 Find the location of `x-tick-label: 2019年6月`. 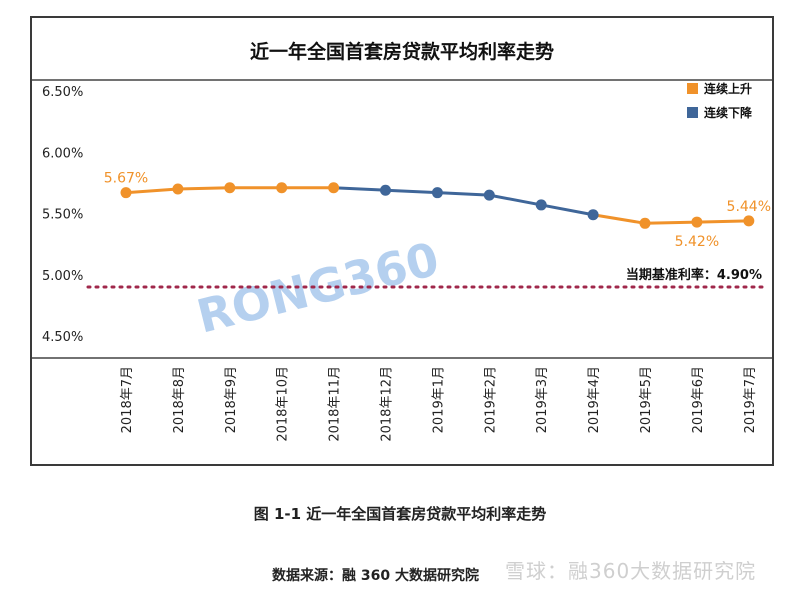

x-tick-label: 2019年6月 is located at coordinates (698, 399).